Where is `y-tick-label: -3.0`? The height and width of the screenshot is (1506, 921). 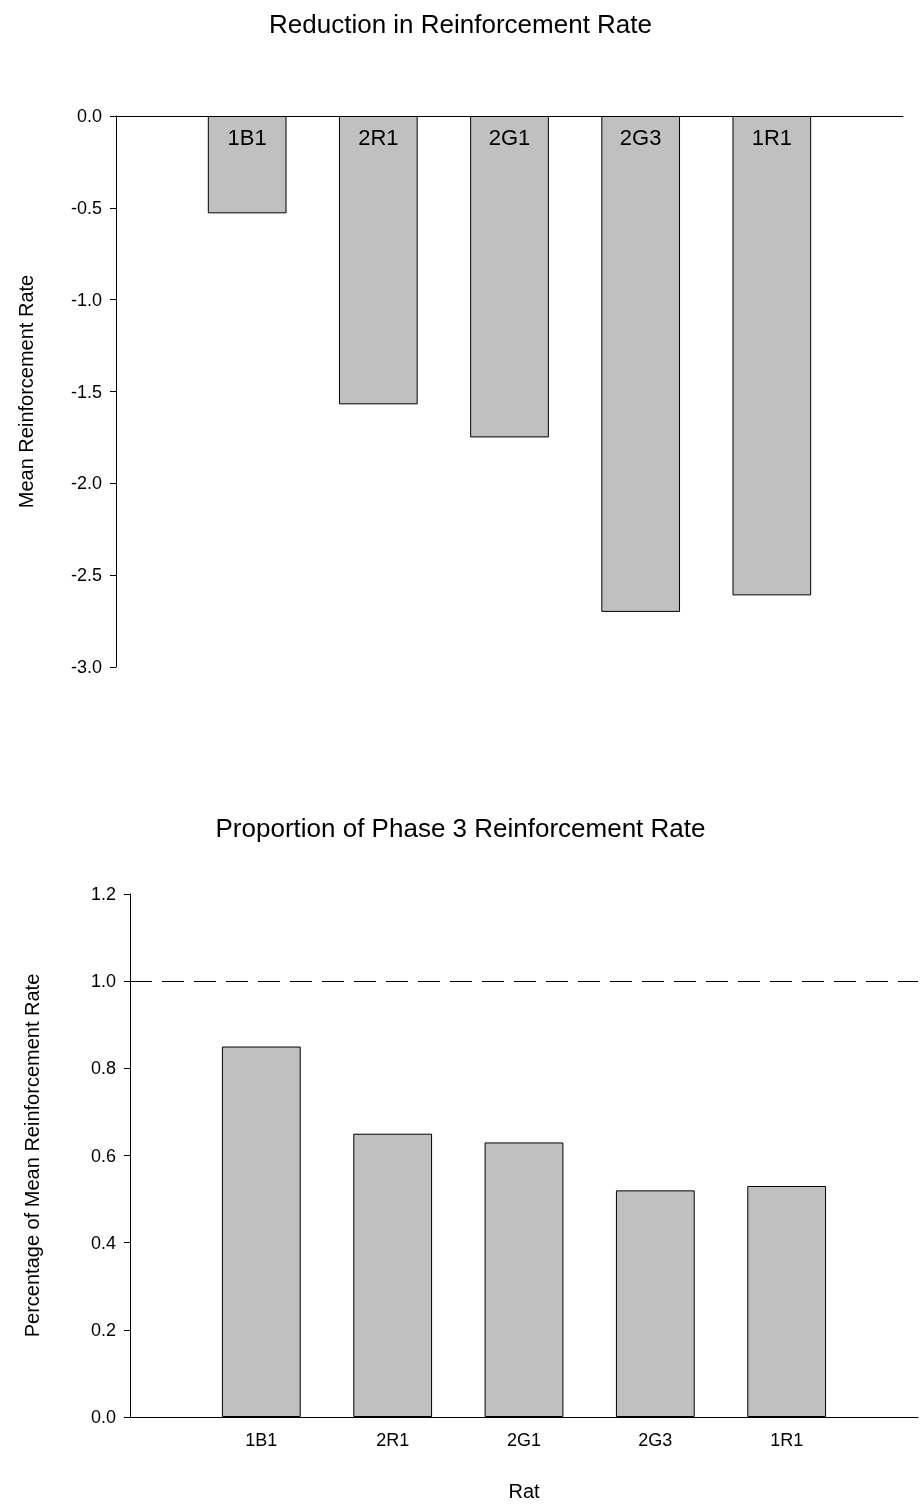
y-tick-label: -3.0 is located at coordinates (86, 667).